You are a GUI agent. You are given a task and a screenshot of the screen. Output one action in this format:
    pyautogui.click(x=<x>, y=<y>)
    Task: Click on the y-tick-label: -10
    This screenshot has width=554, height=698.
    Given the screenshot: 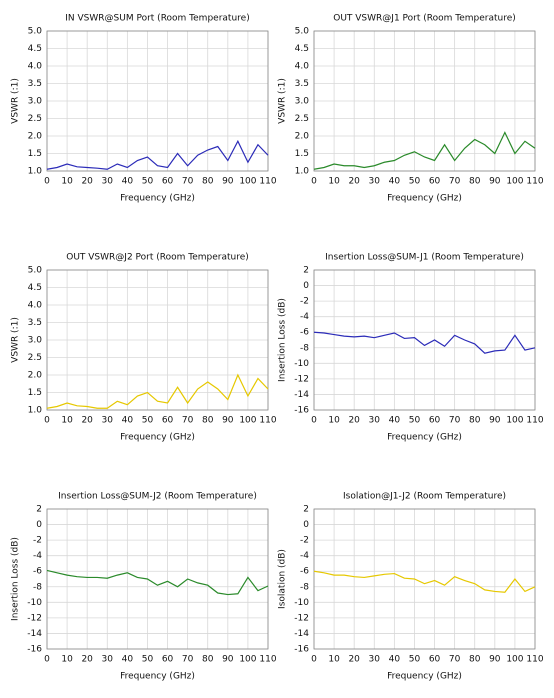 What is the action you would take?
    pyautogui.click(x=301, y=364)
    